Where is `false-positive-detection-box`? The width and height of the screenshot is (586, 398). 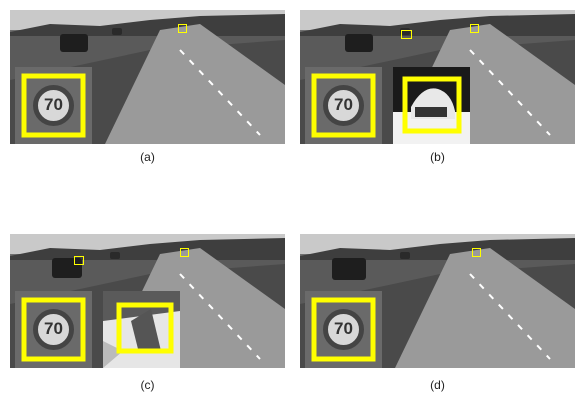 false-positive-detection-box is located at coordinates (79, 260).